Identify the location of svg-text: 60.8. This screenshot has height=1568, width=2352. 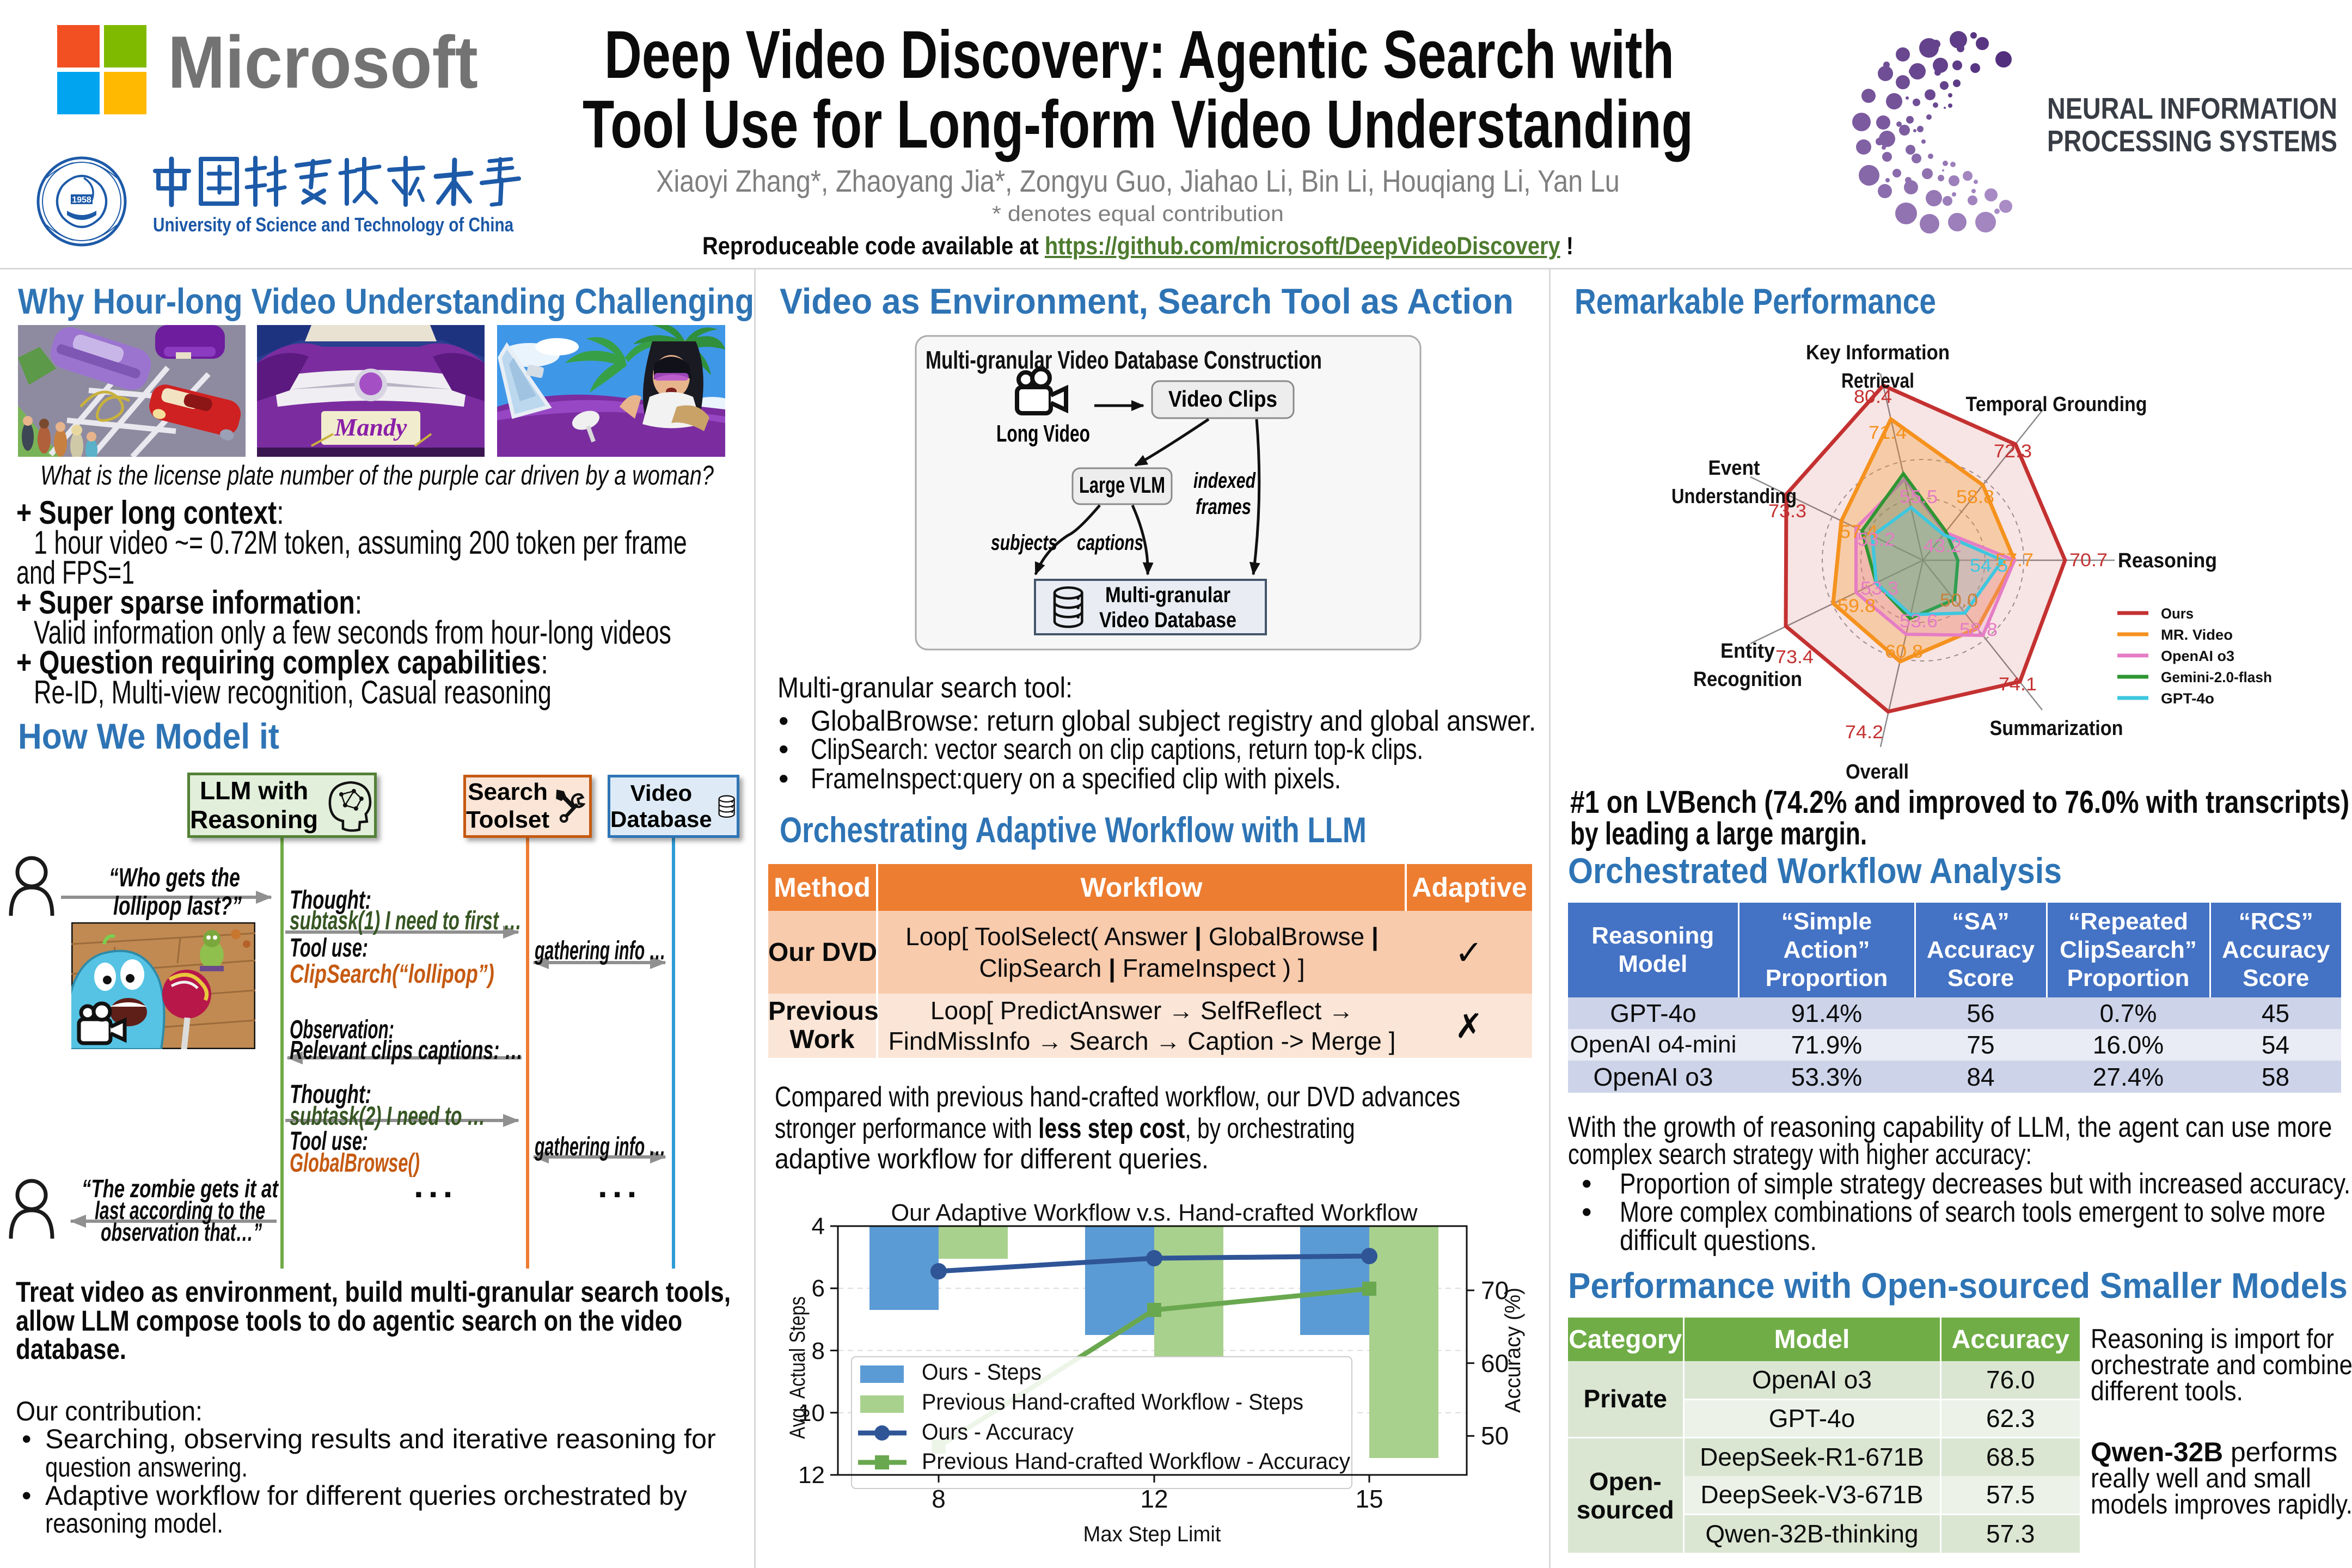
(1904, 651).